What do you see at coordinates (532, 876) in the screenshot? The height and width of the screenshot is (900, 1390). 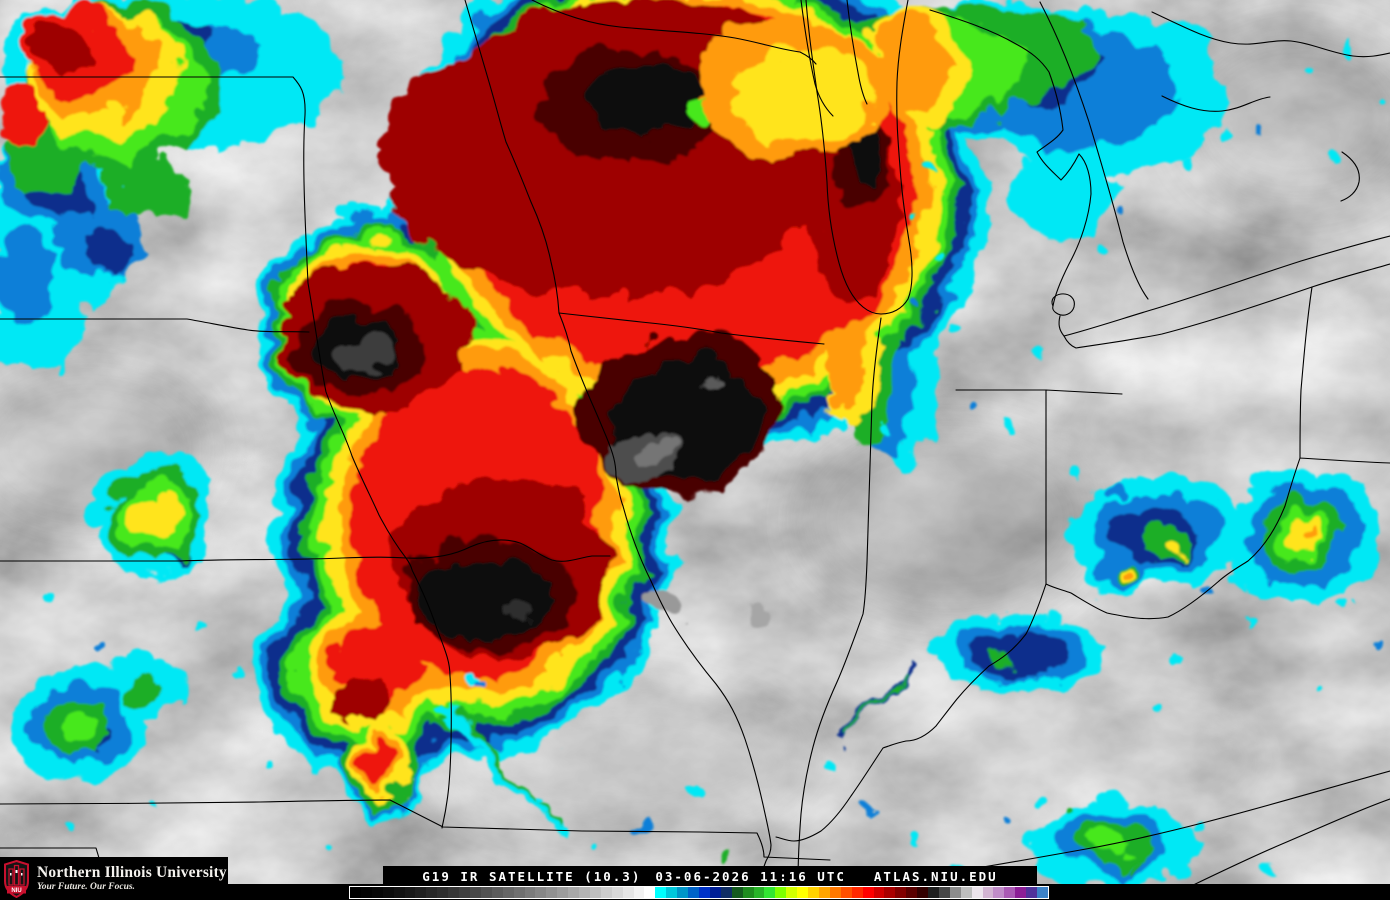 I see `caption-product: G19 IR SATELLITE (10.3)` at bounding box center [532, 876].